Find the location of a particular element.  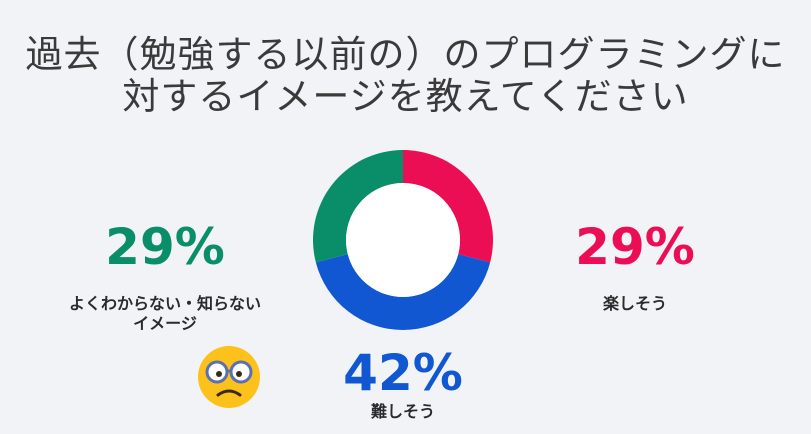

donut-chart is located at coordinates (403, 240).